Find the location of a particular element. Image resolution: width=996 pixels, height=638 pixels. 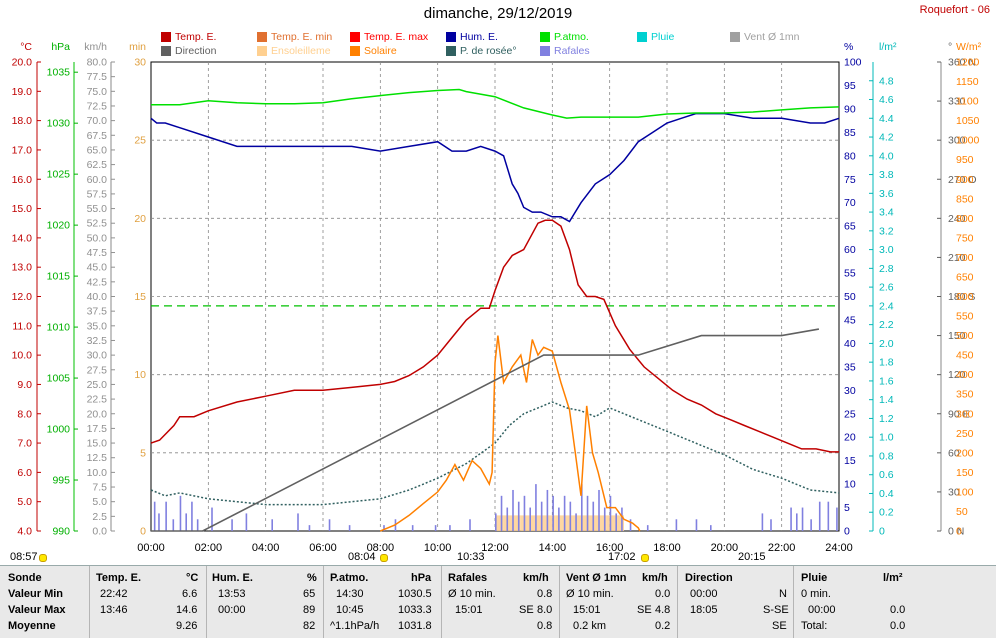

tick-label-temp: 8.0 is located at coordinates (24, 414).